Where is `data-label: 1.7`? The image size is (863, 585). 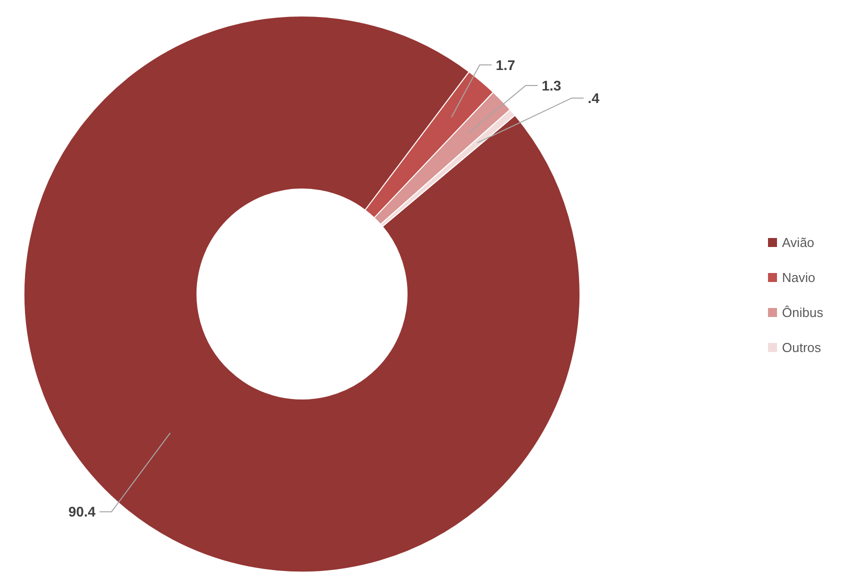
data-label: 1.7 is located at coordinates (506, 64).